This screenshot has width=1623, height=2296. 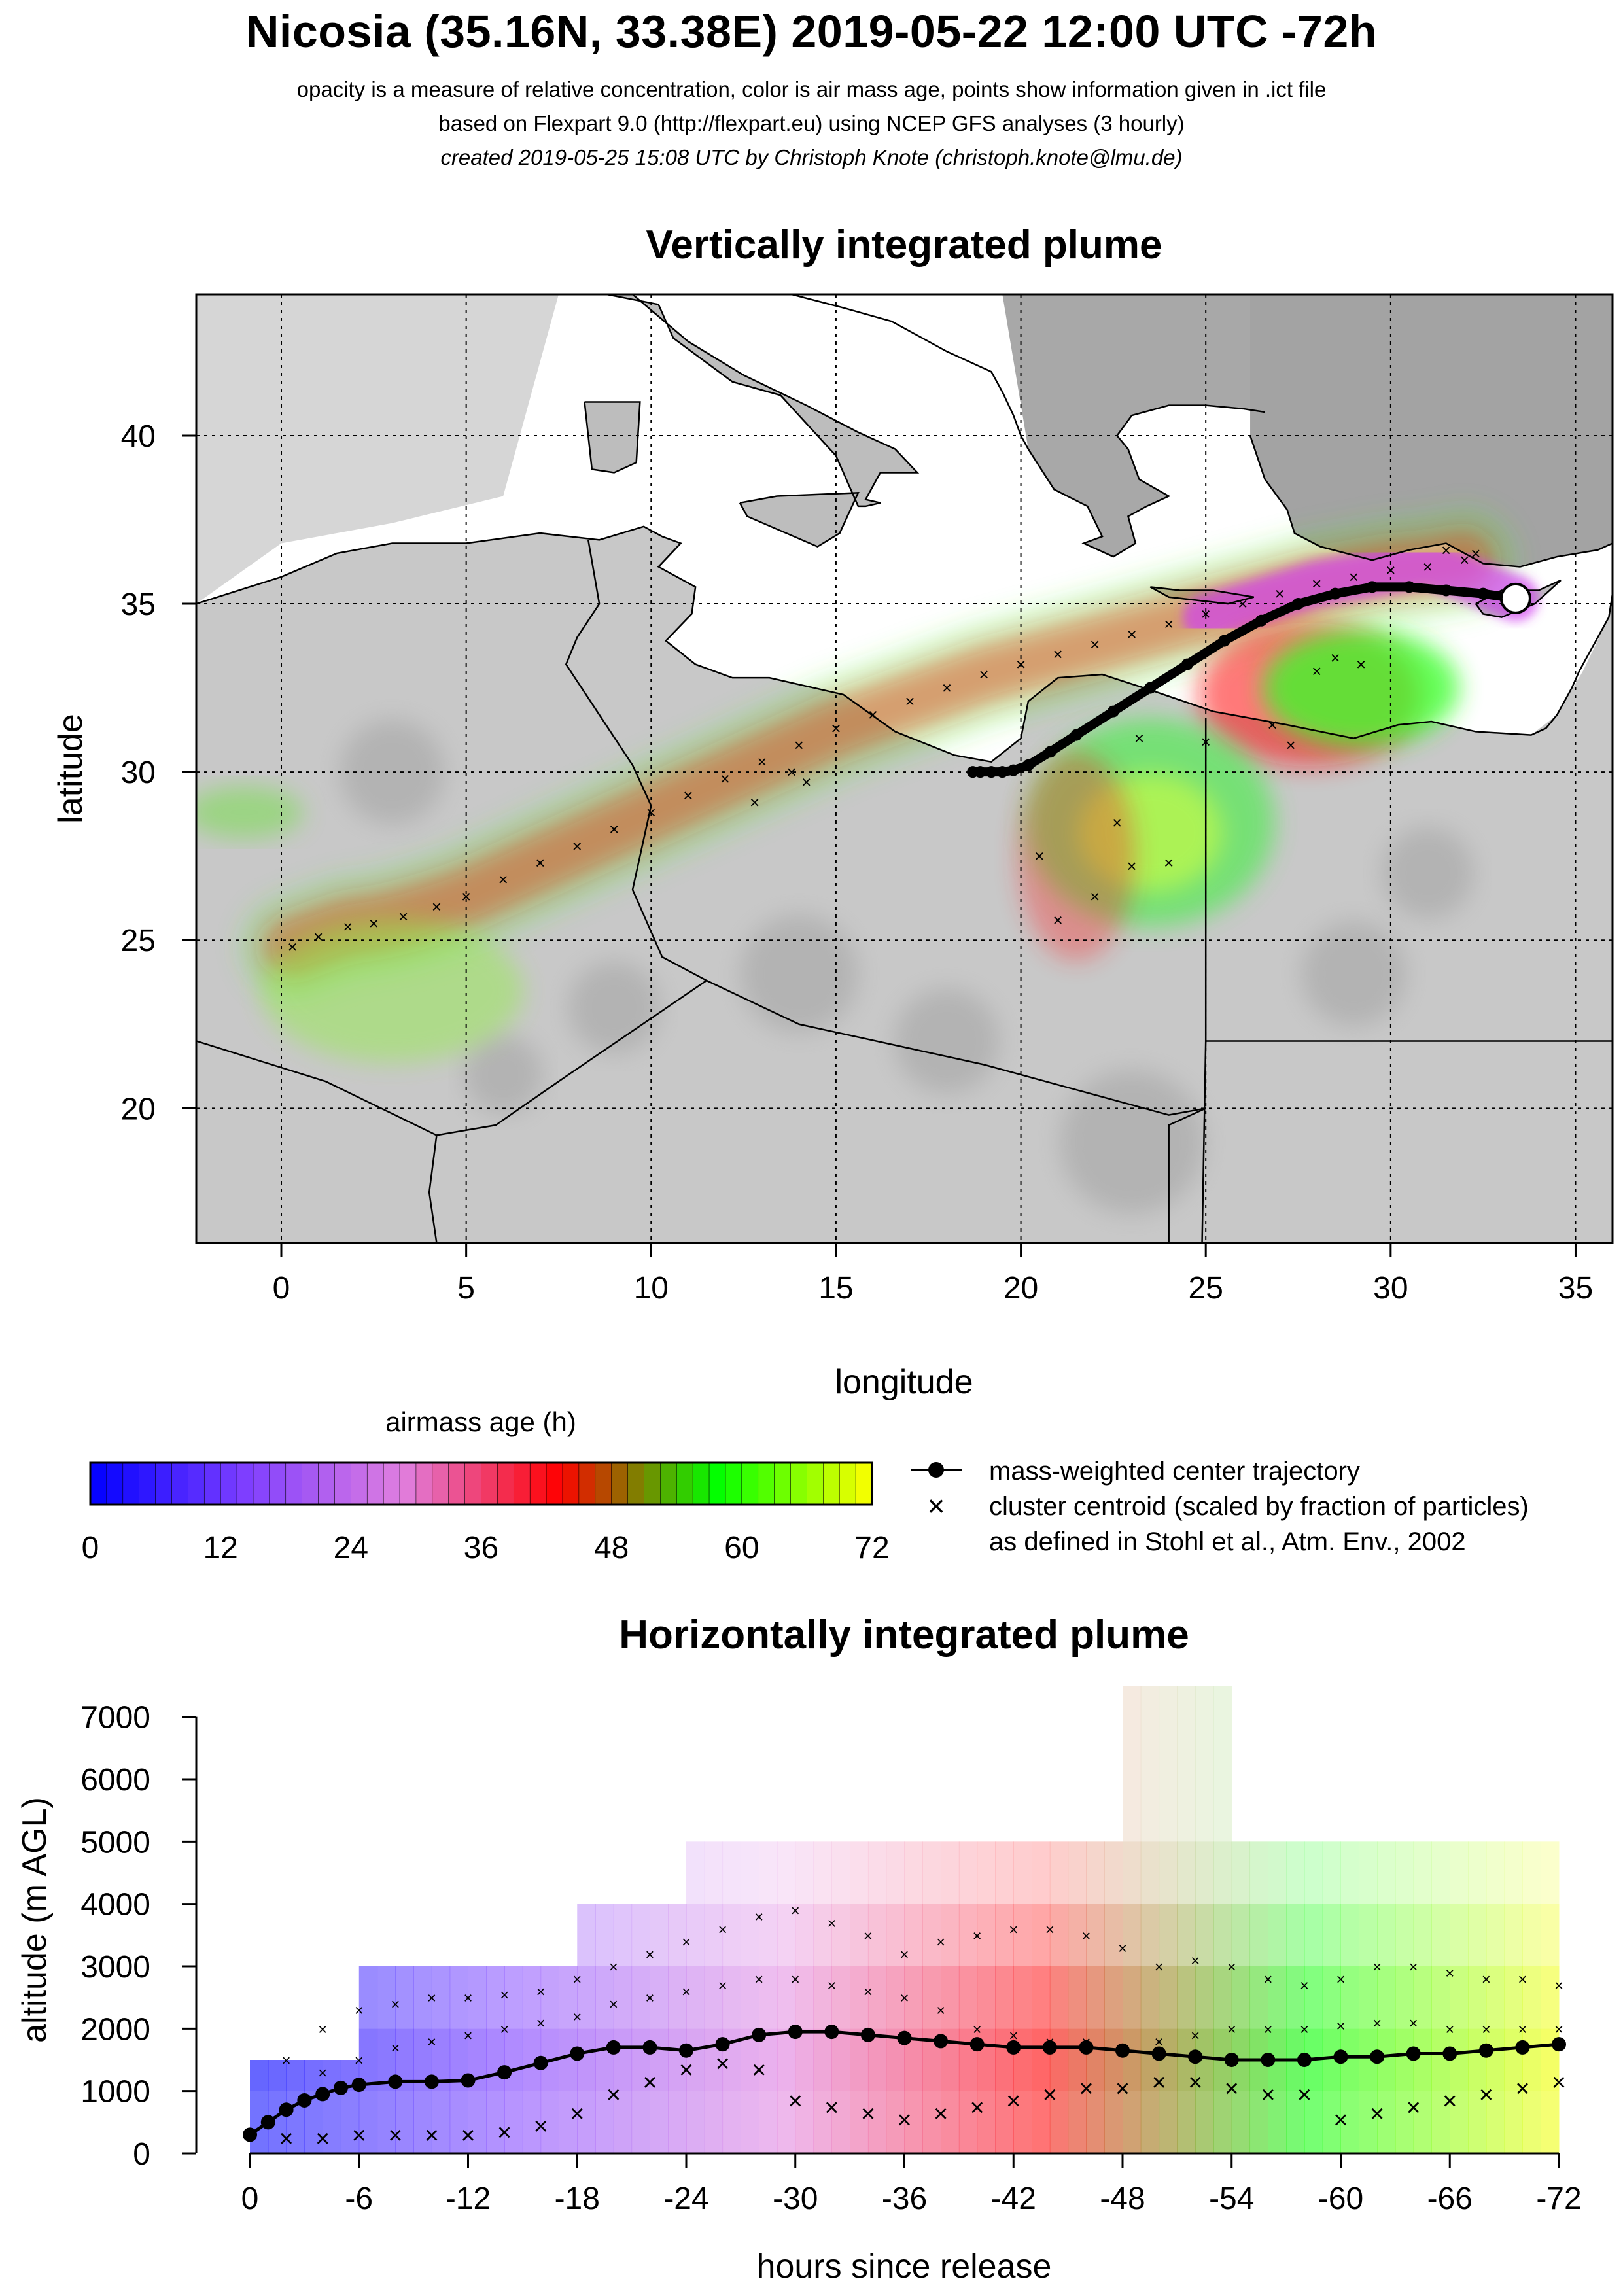 What do you see at coordinates (138, 773) in the screenshot?
I see `map-ytick-label: 30` at bounding box center [138, 773].